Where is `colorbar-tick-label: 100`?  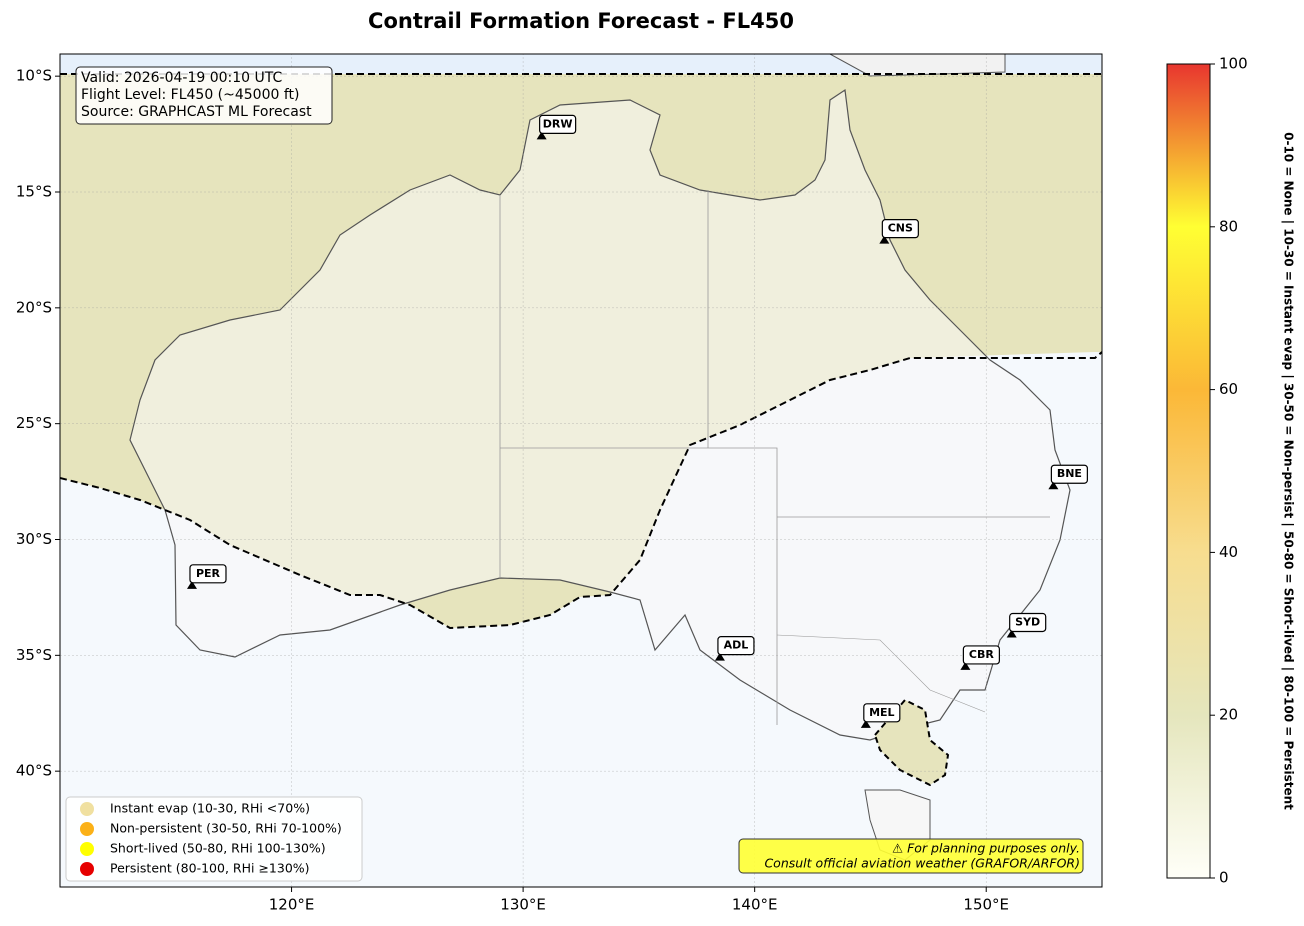
colorbar-tick-label: 100 is located at coordinates (1233, 64).